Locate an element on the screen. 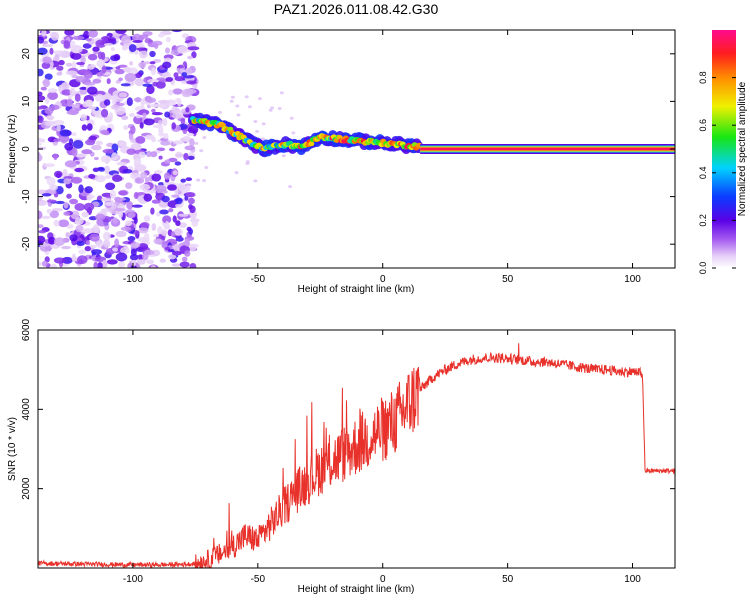 The height and width of the screenshot is (600, 750). snr-y-label: SNR (10 * v/v) is located at coordinates (12, 449).